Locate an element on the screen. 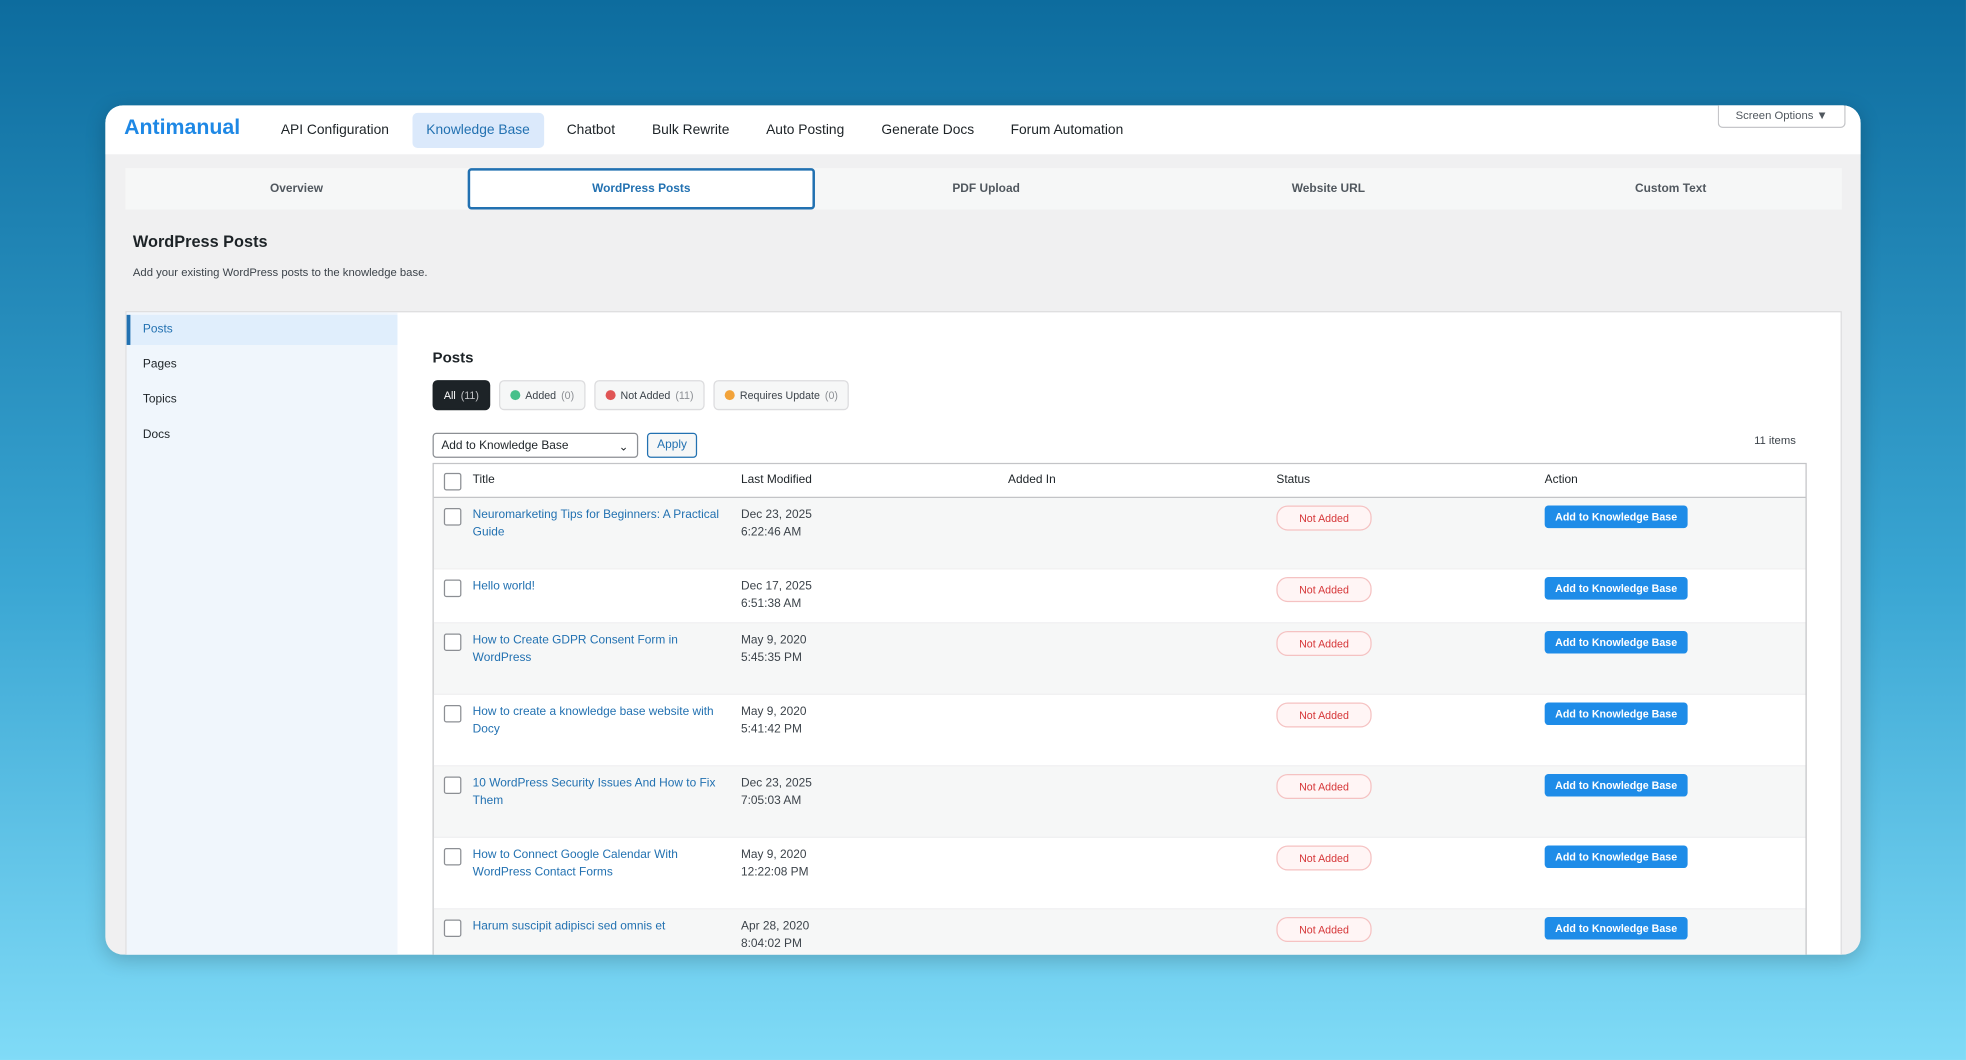 This screenshot has height=1060, width=1966. apply-button: Apply is located at coordinates (672, 445).